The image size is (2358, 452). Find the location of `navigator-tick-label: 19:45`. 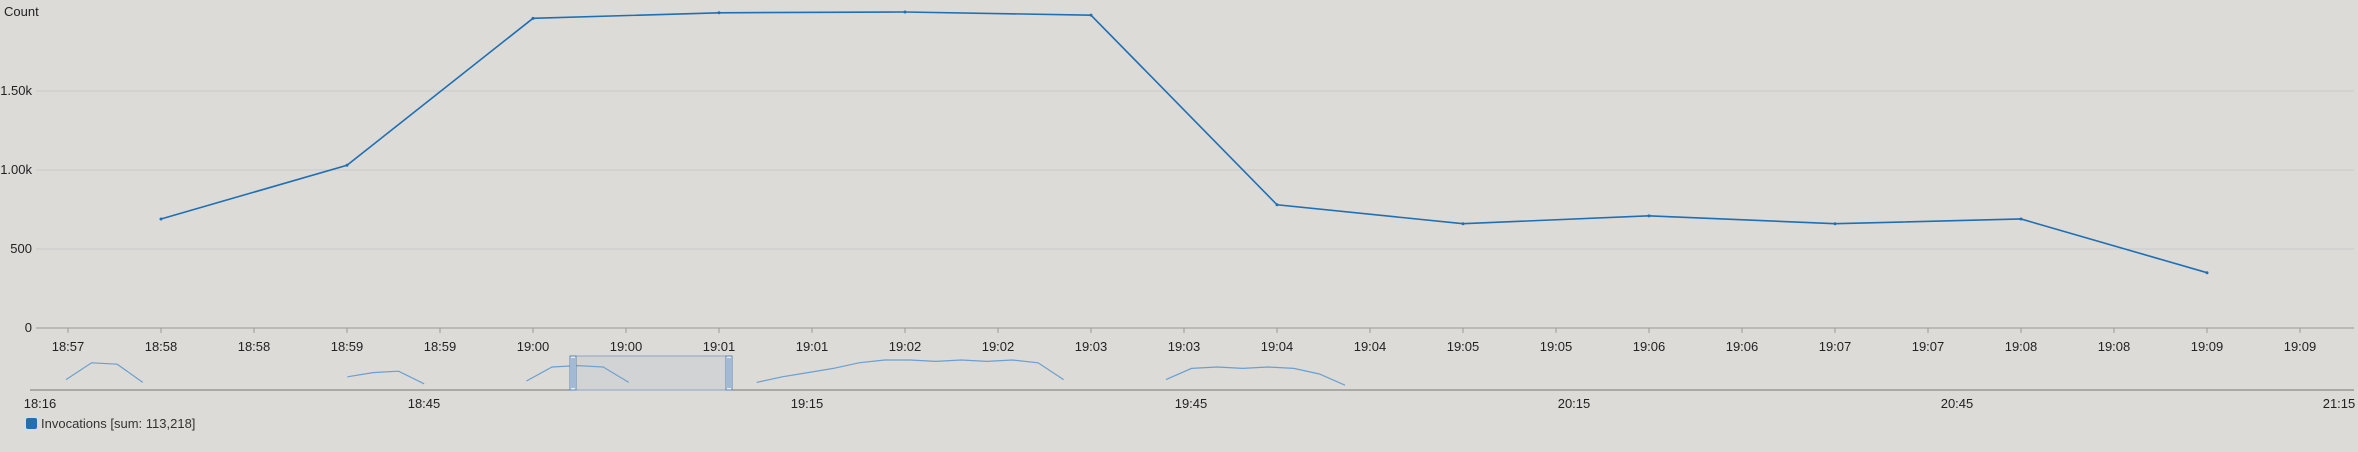

navigator-tick-label: 19:45 is located at coordinates (1191, 403).